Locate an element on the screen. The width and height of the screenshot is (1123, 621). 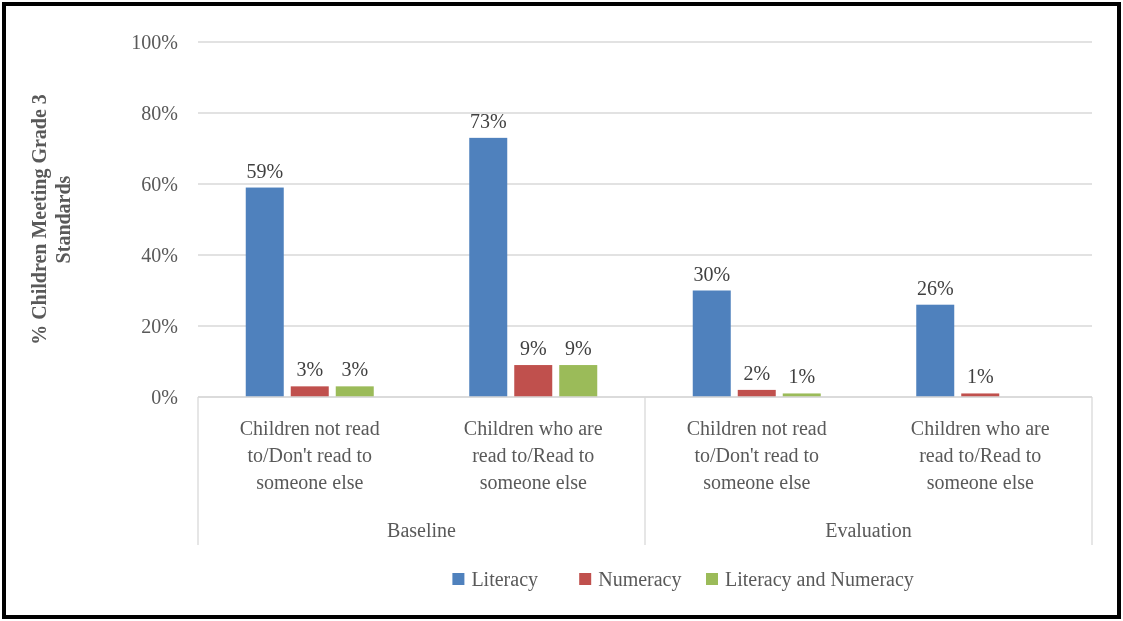
y-tick-label: 20% is located at coordinates (159, 326).